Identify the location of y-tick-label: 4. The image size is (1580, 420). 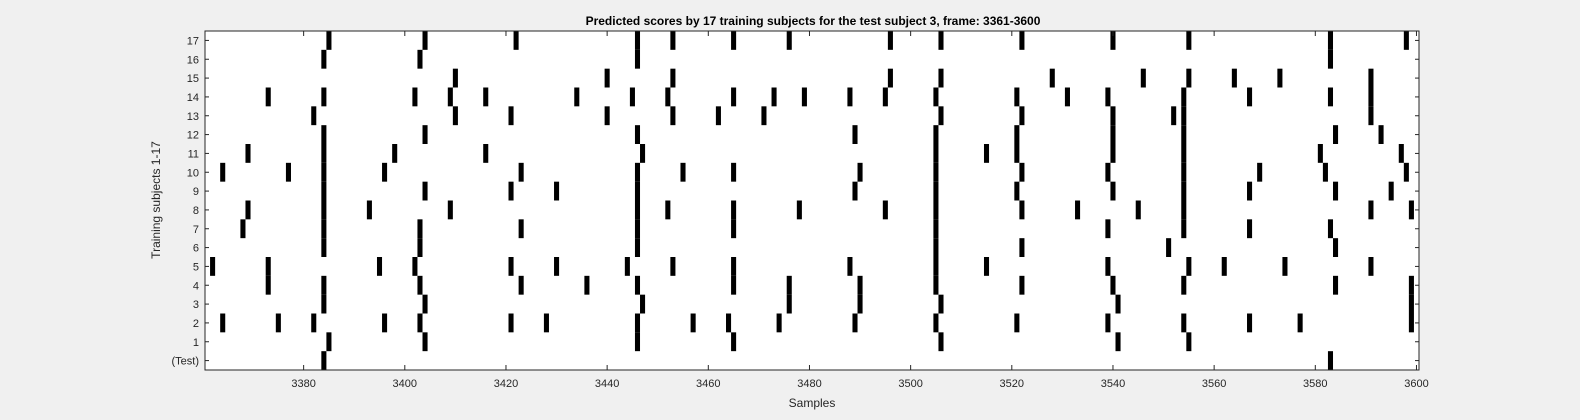
(196, 286).